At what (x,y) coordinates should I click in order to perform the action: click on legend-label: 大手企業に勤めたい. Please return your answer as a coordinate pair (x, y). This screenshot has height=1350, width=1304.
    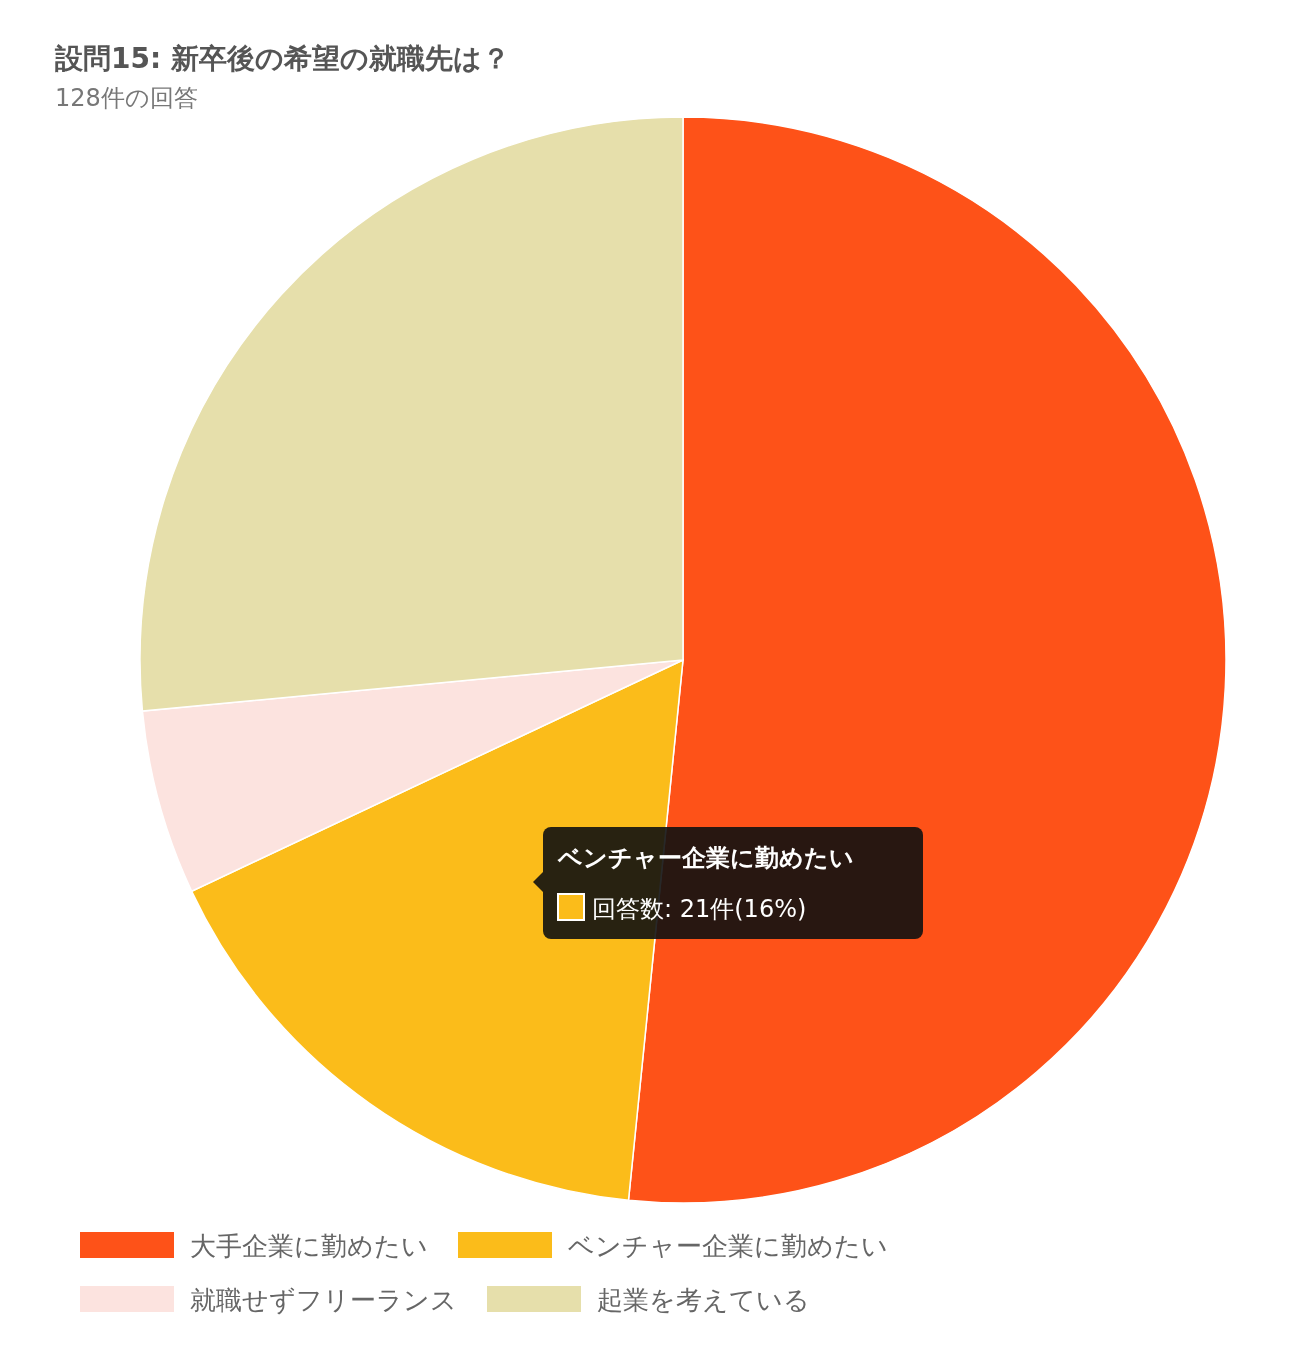
    Looking at the image, I should click on (309, 1246).